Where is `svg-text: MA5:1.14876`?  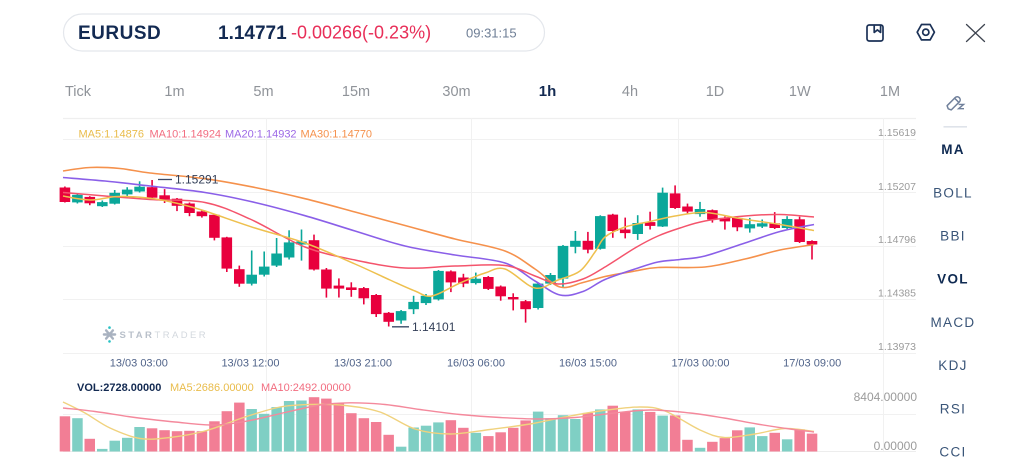
svg-text: MA5:1.14876 is located at coordinates (111, 135).